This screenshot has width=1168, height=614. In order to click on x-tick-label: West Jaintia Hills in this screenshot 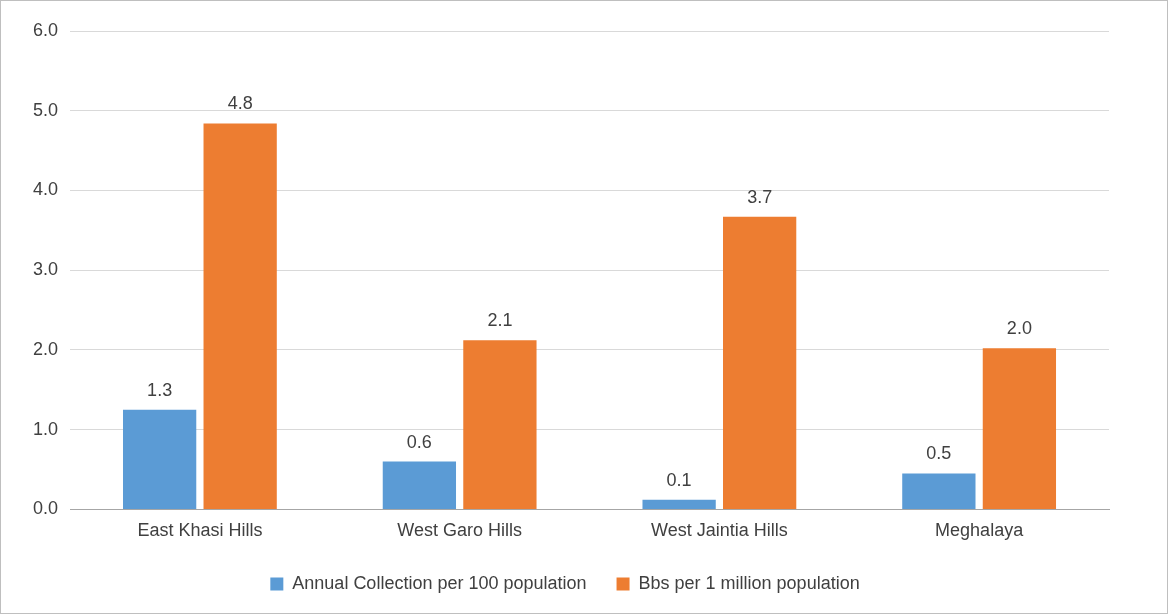, I will do `click(719, 530)`.